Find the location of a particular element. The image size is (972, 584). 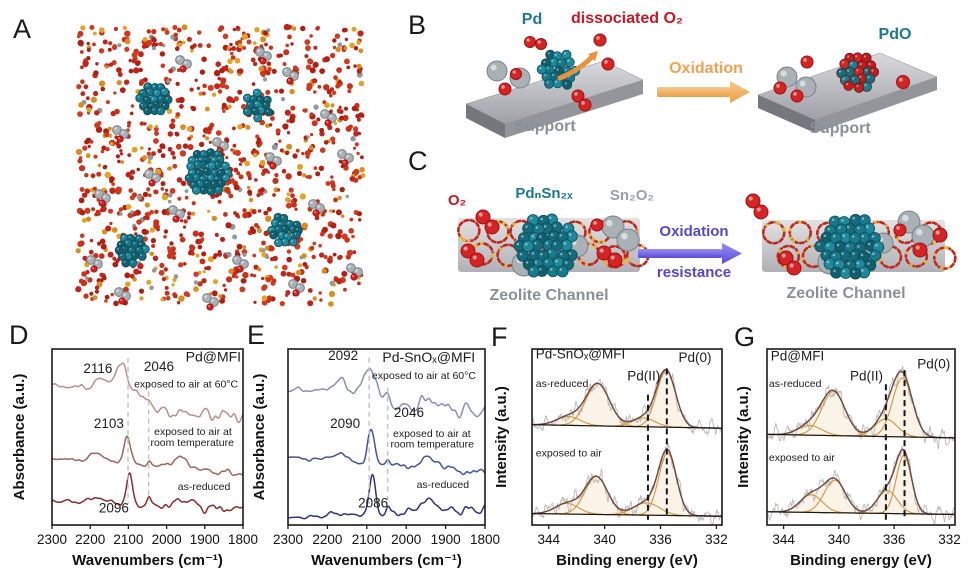

zeolite-channel-right is located at coordinates (851, 236).